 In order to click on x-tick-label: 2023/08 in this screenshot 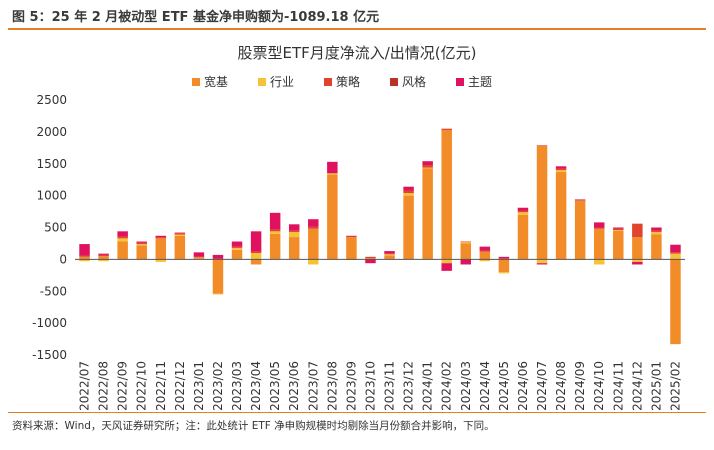, I will do `click(332, 385)`.